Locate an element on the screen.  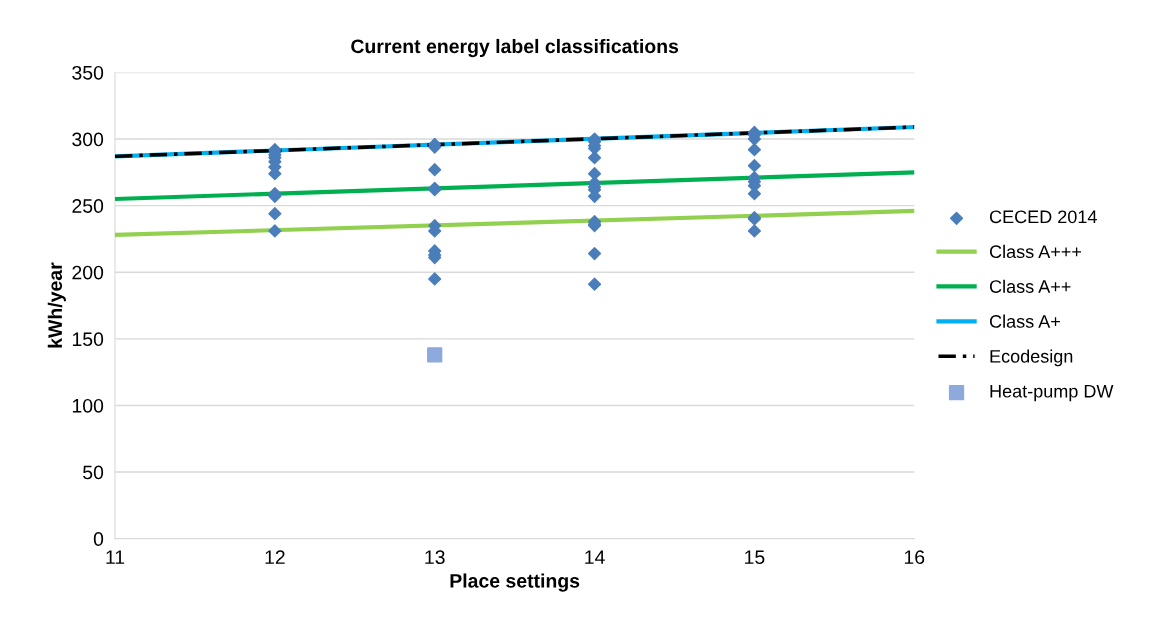
legend-label: Heat-pump DW is located at coordinates (1052, 393).